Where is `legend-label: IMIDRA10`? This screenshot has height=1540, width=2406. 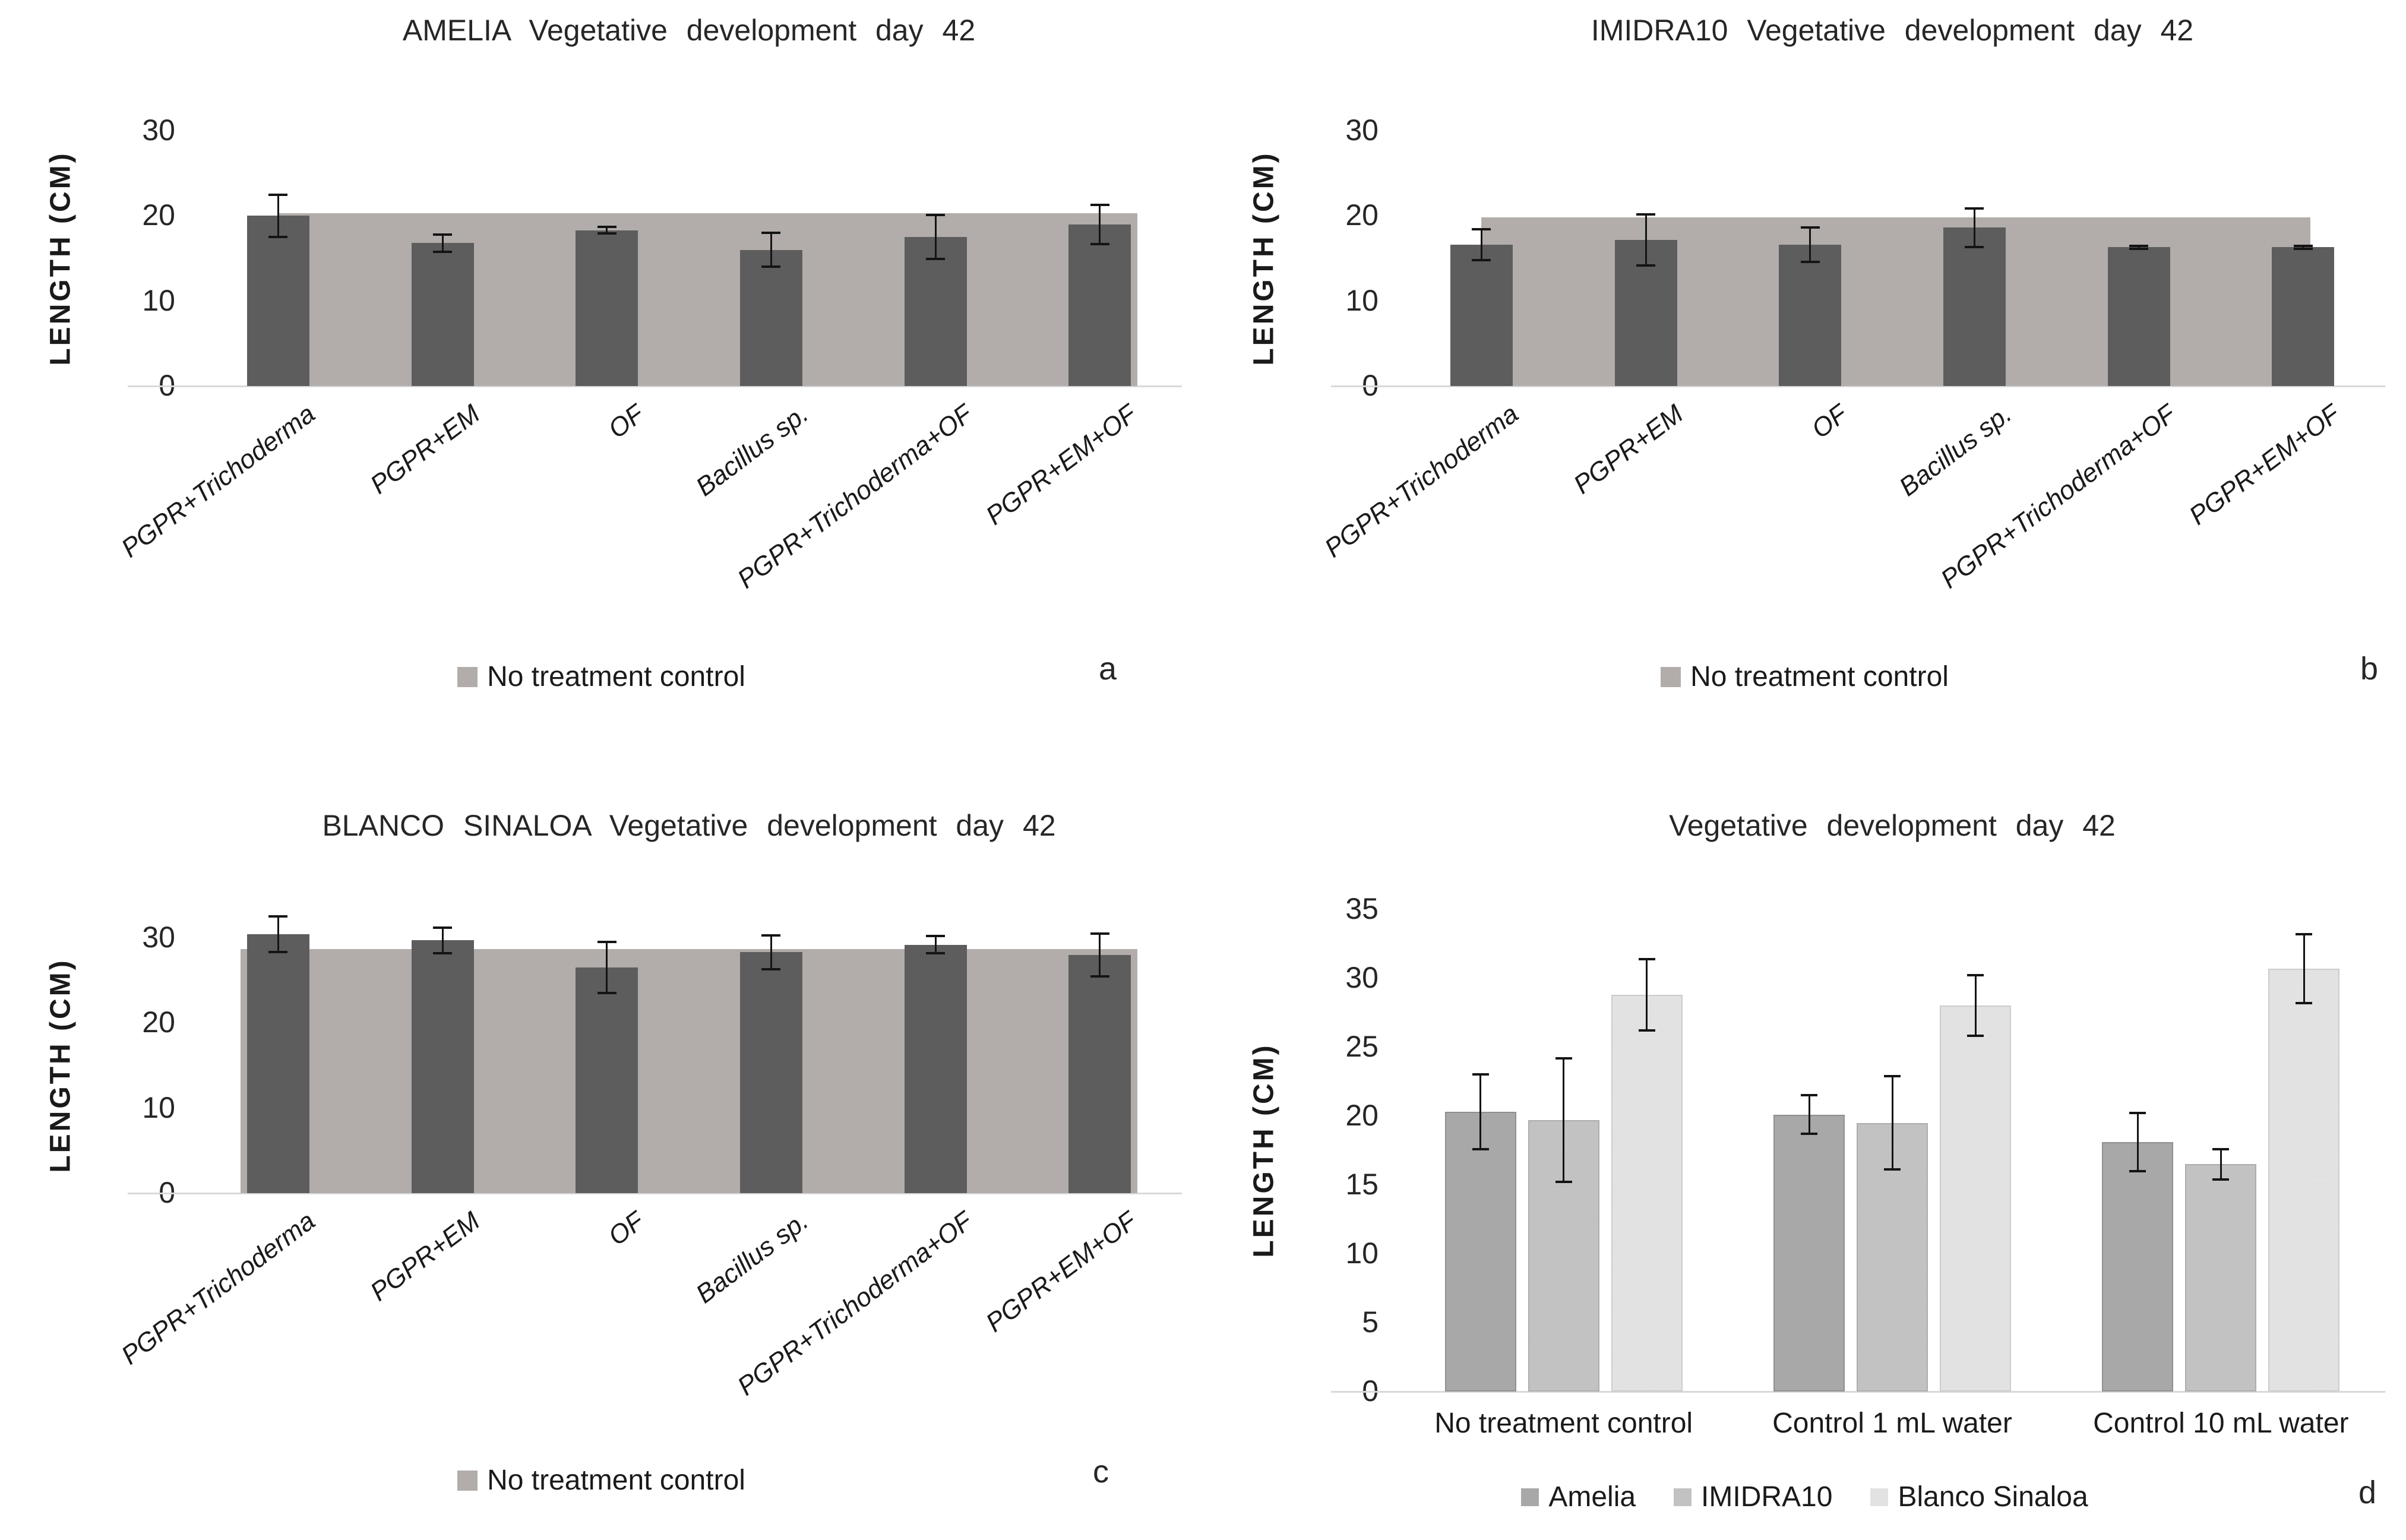
legend-label: IMIDRA10 is located at coordinates (1767, 1497).